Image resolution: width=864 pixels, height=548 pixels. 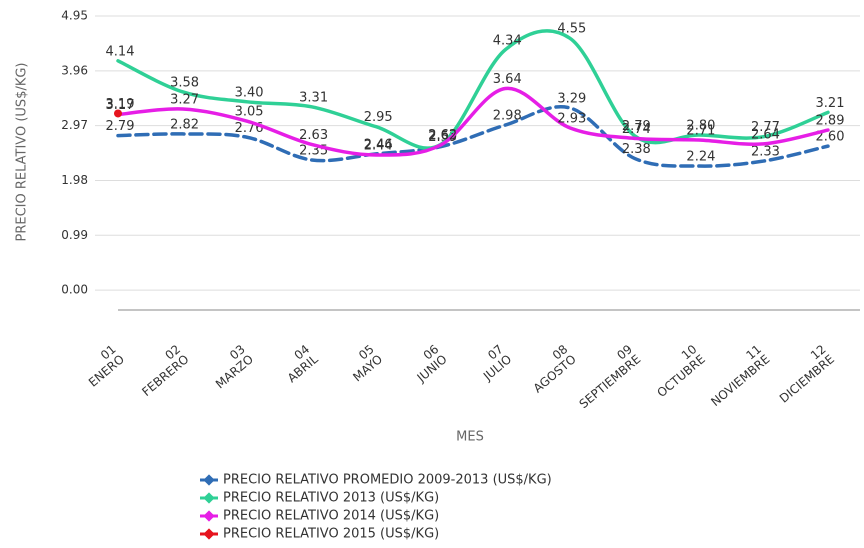 What do you see at coordinates (550, 369) in the screenshot?
I see `x-tick-label: 08AGOSTO` at bounding box center [550, 369].